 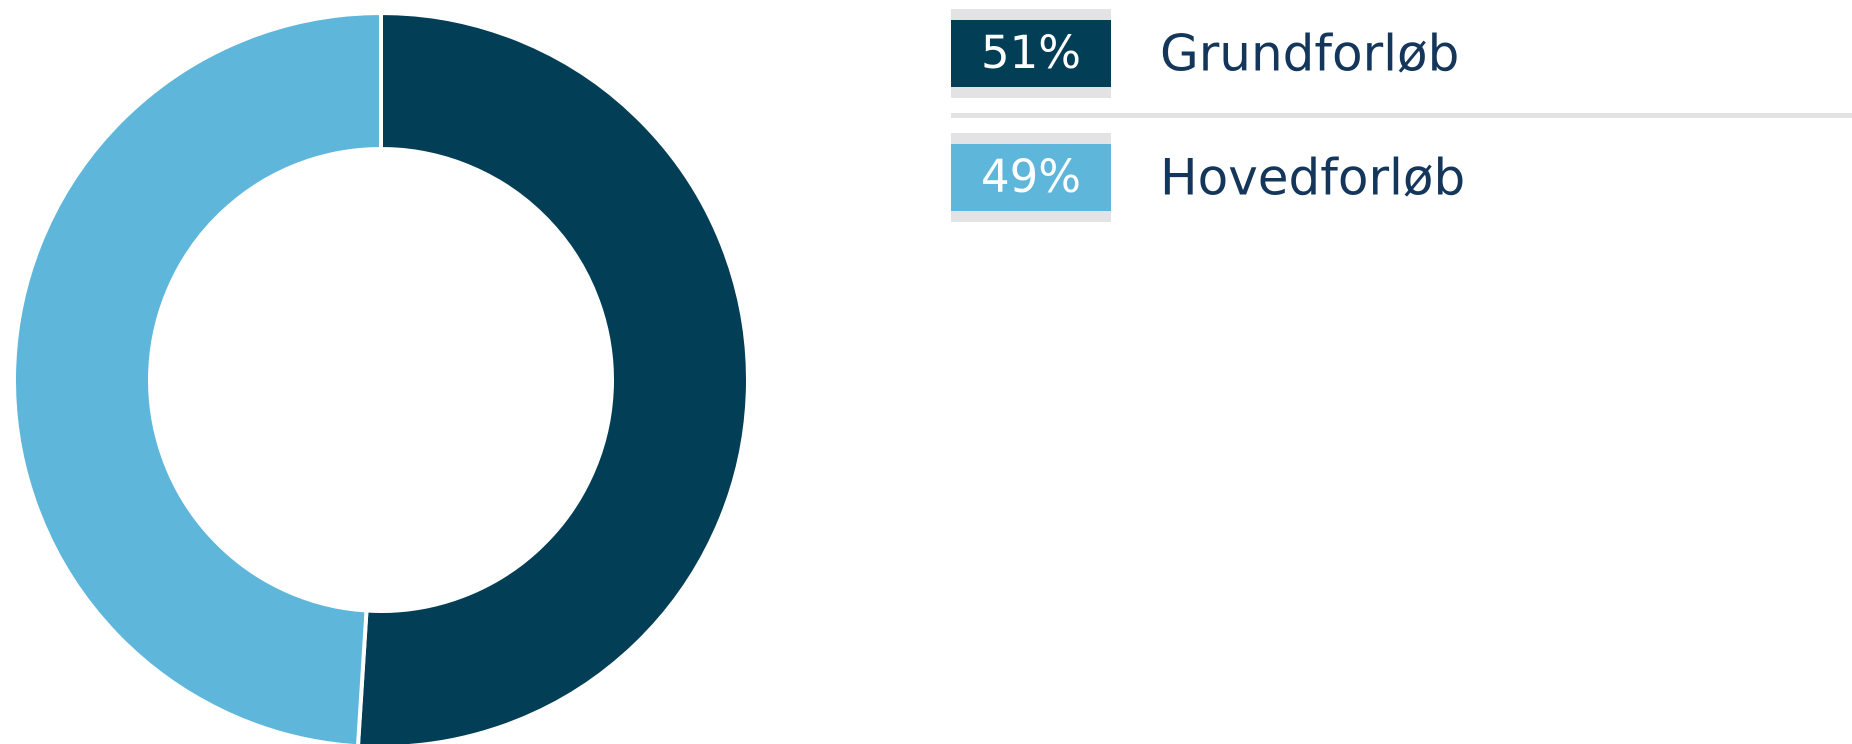 What do you see at coordinates (1309, 54) in the screenshot?
I see `legend-label: Grundforløb` at bounding box center [1309, 54].